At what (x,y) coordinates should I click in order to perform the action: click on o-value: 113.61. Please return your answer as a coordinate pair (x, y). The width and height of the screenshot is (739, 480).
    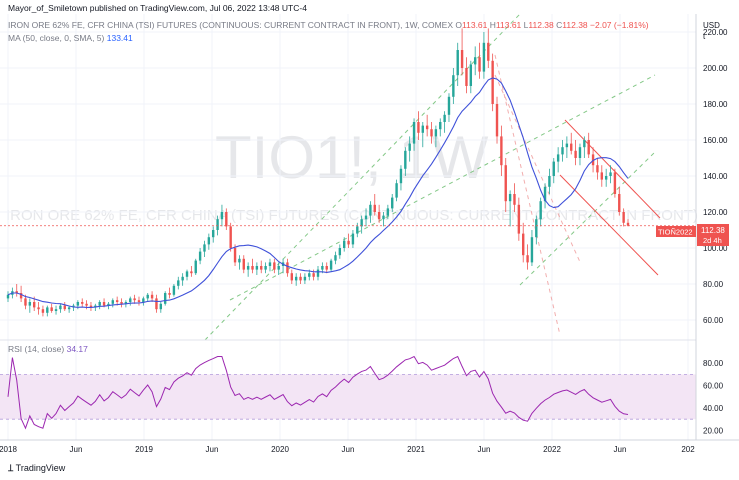
    Looking at the image, I should click on (475, 25).